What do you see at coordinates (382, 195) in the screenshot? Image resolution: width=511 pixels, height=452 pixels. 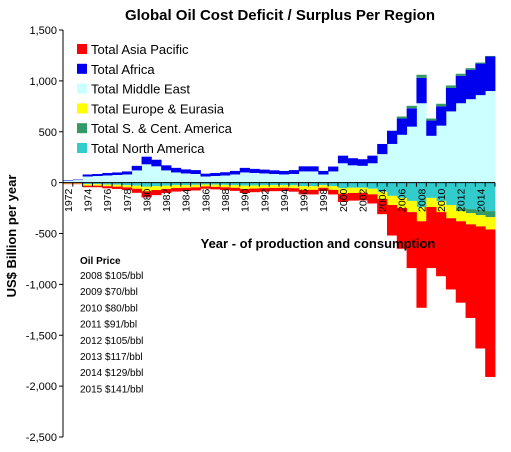 I see `segment-2004` at bounding box center [382, 195].